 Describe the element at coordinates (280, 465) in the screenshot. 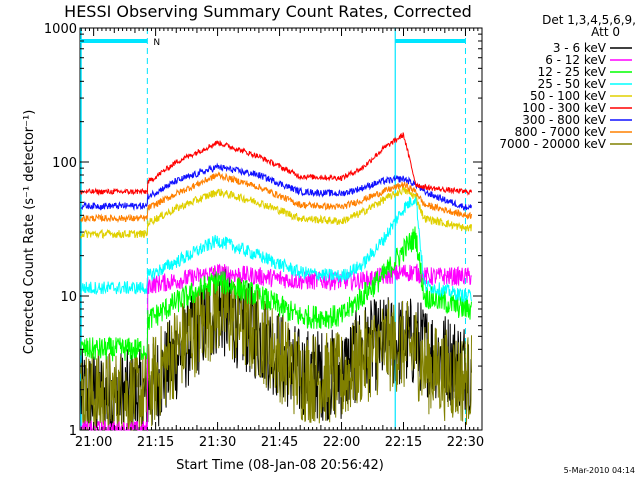

I see `x-axis-label: Start Time (08-Jan-08 20:56:42)` at that location.